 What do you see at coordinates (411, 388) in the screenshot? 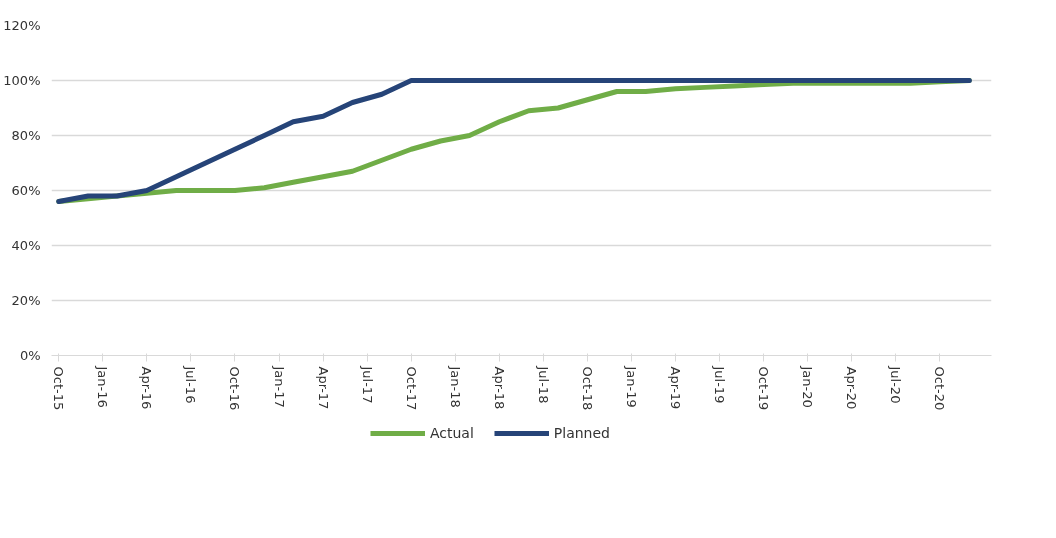
I see `x-tick-label: Oct-17` at bounding box center [411, 388].